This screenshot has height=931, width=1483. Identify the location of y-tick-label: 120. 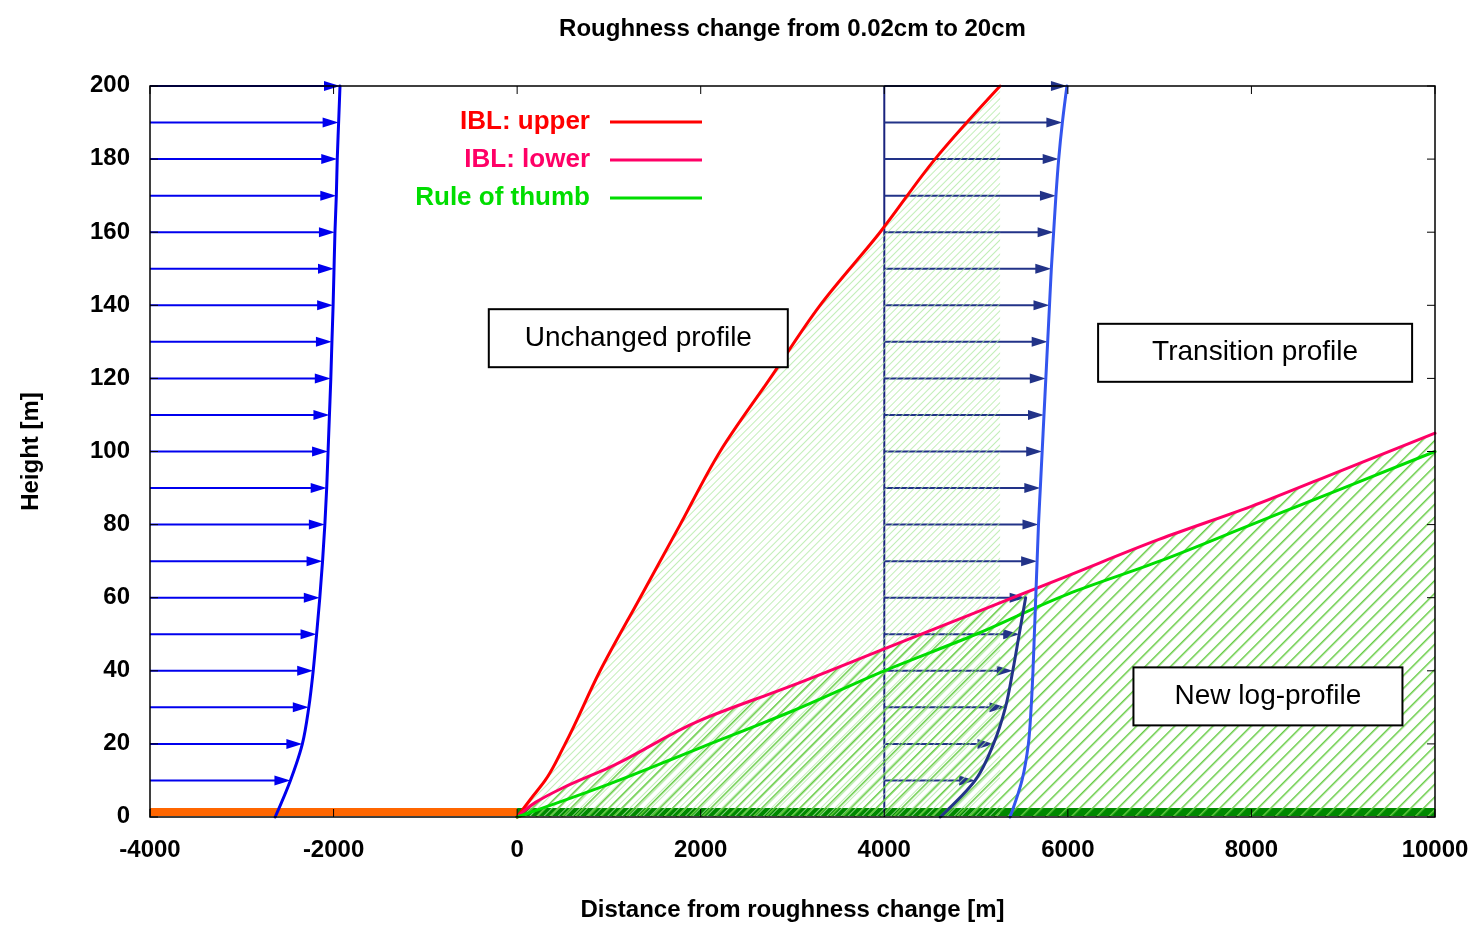
(109, 376).